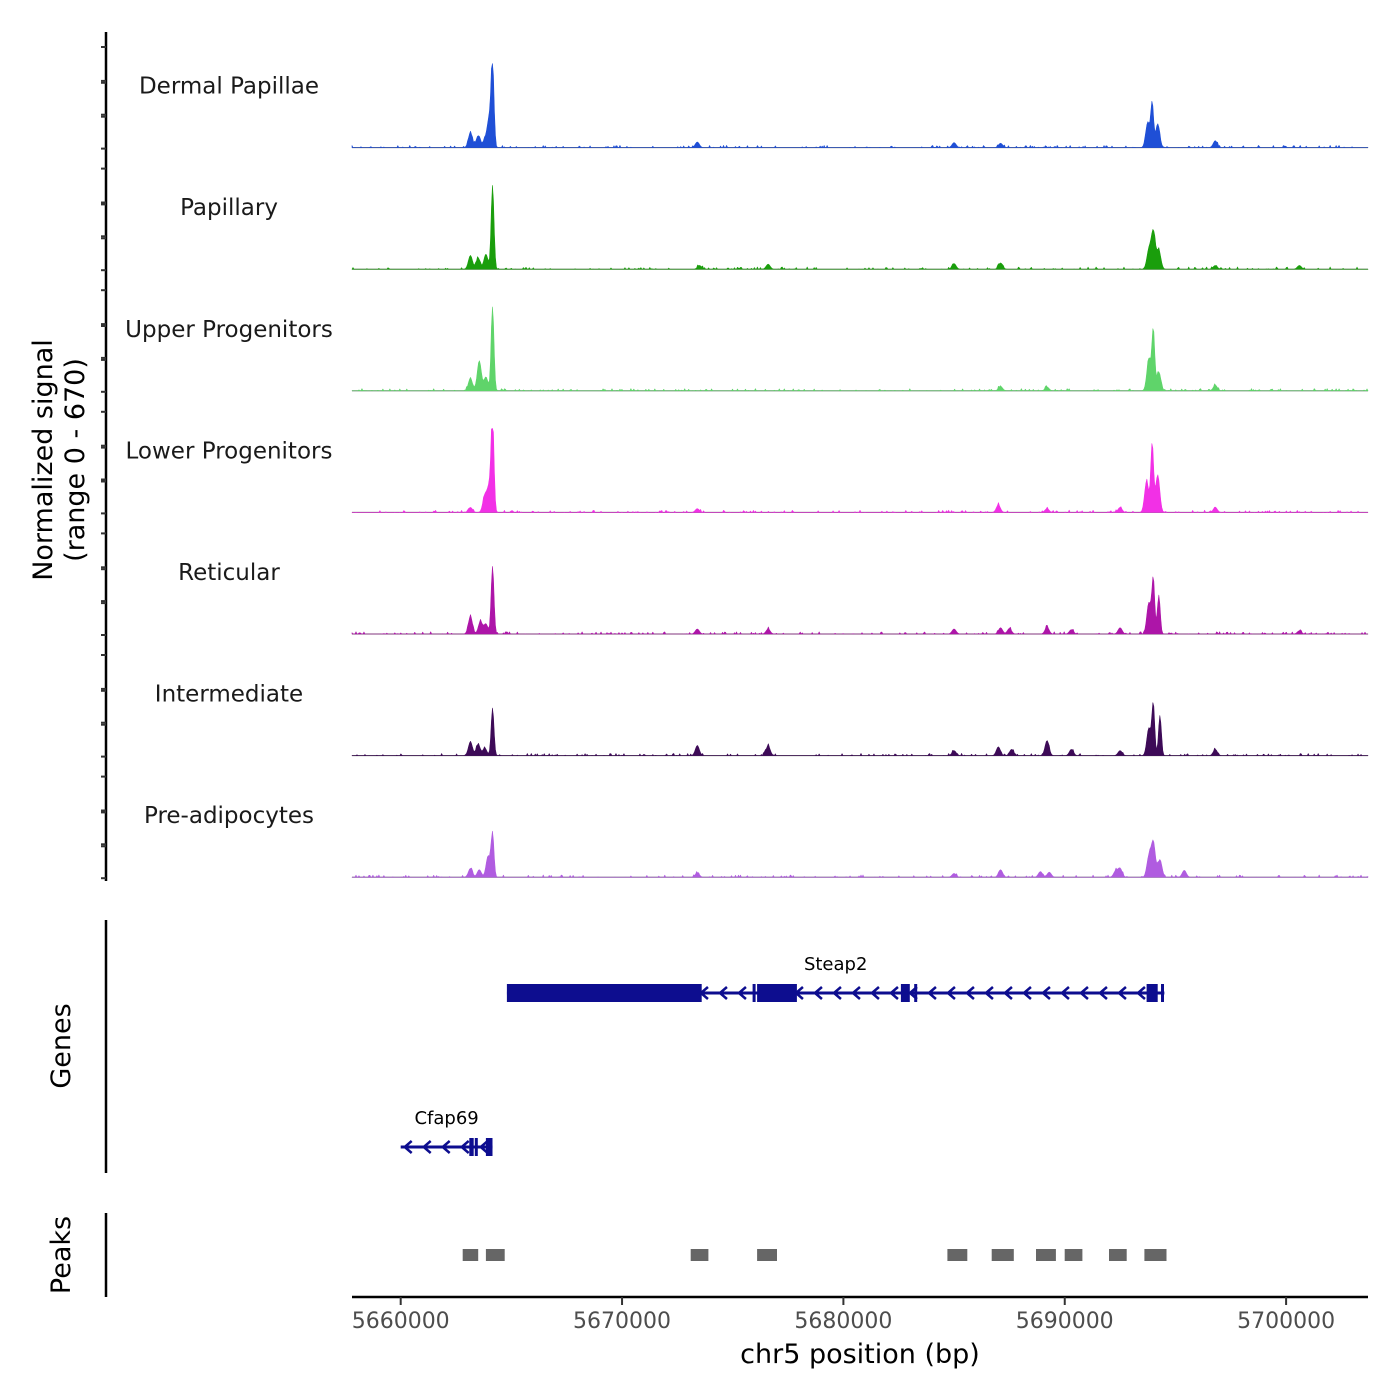  Describe the element at coordinates (860, 1354) in the screenshot. I see `x-axis-title: chr5 position (bp)` at that location.